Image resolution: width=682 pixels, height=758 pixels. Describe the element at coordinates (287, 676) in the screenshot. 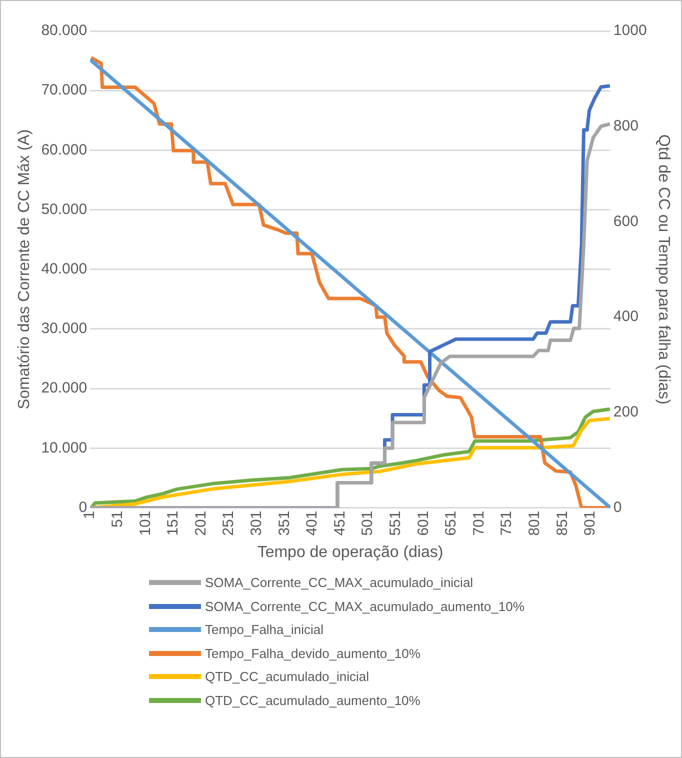

I see `legend-label: QTD_CC_acumulado_inicial` at that location.